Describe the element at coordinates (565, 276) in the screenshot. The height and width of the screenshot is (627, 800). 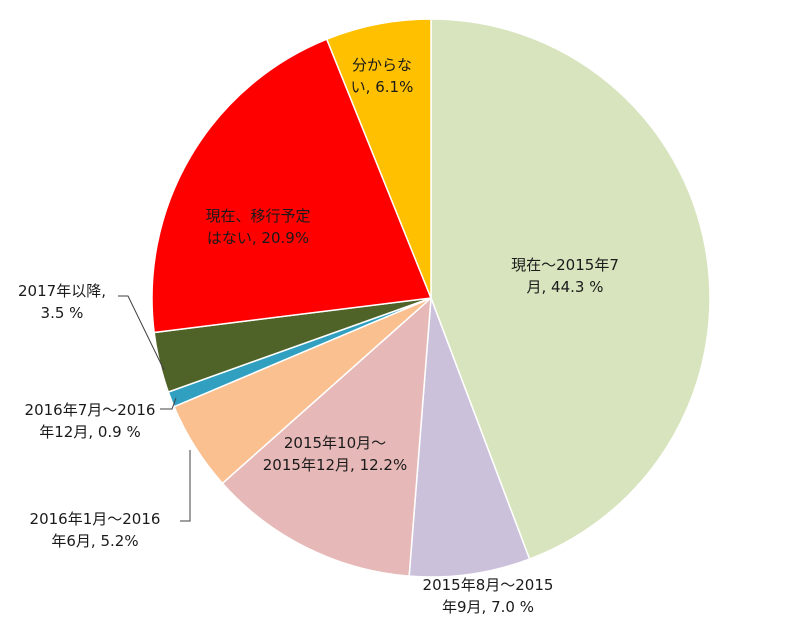
I see `data-label-0: 現在～2015年7 月, 44.3 %` at that location.